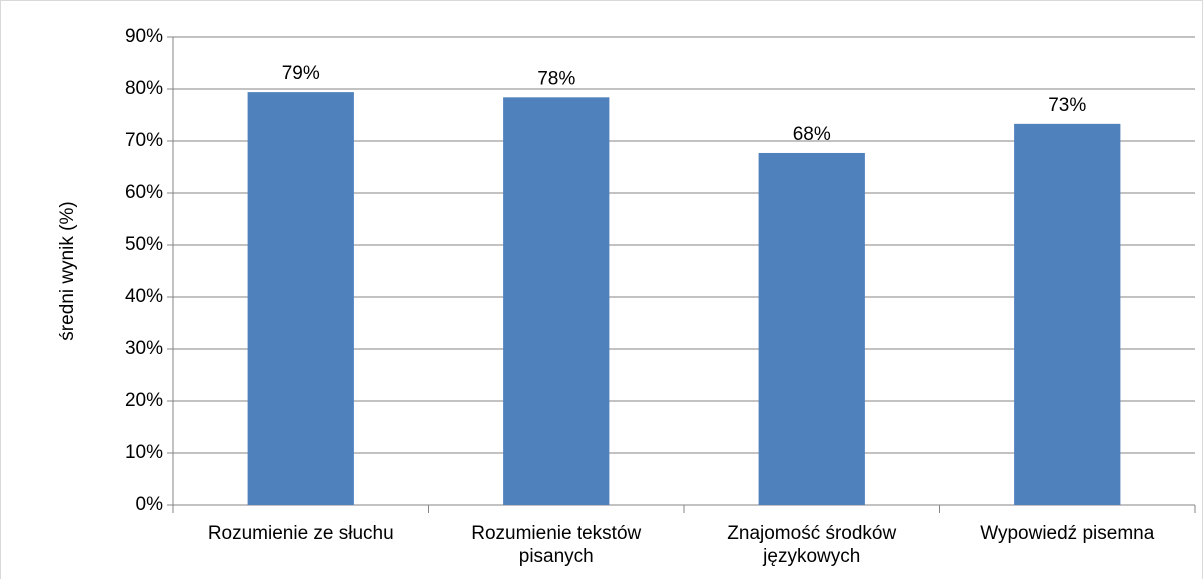  I want to click on y-tick-label: 90%, so click(144, 36).